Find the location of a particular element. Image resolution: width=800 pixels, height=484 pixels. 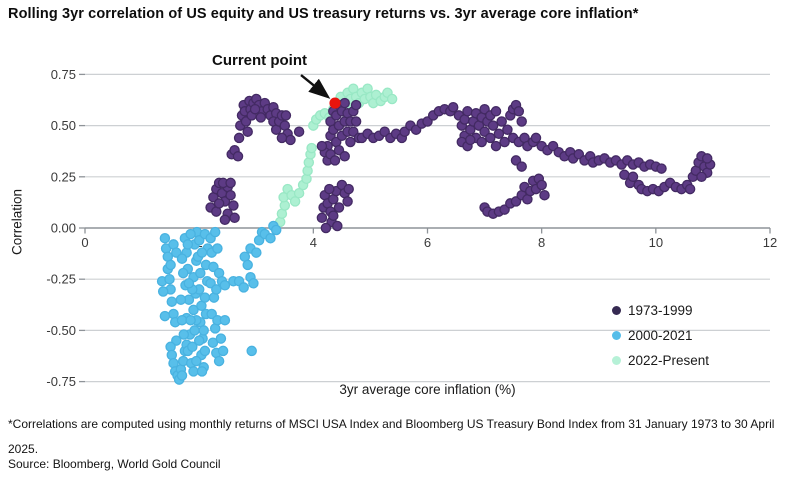

x-tick-label: 0 is located at coordinates (84, 242).